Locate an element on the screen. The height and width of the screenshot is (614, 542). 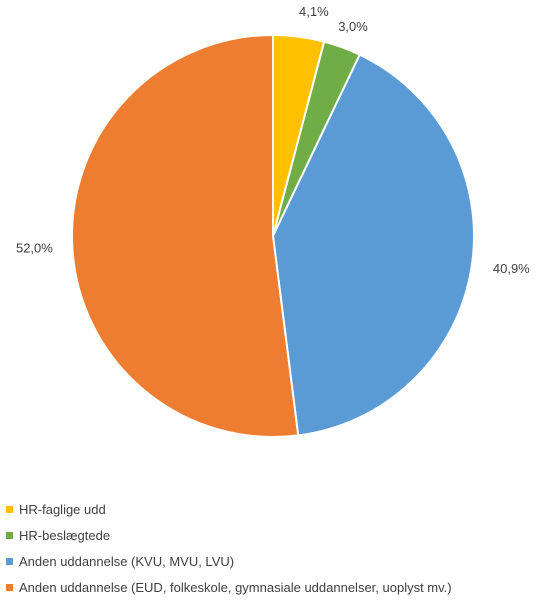
legend-label: HR-beslægtede is located at coordinates (65, 535).